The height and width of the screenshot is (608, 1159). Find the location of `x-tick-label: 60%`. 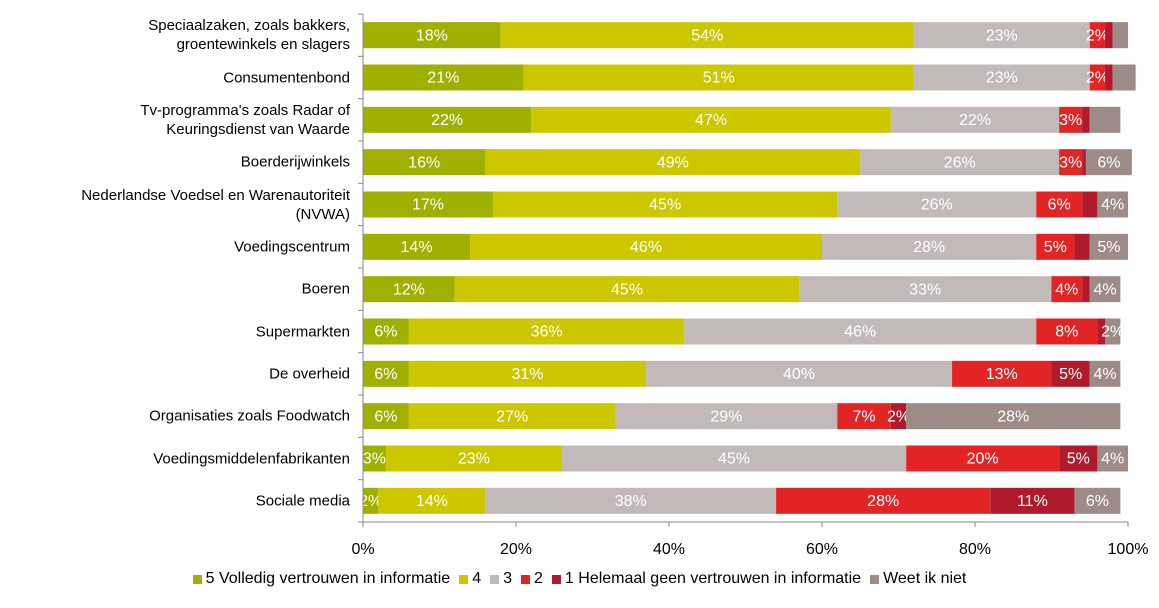

x-tick-label: 60% is located at coordinates (822, 549).